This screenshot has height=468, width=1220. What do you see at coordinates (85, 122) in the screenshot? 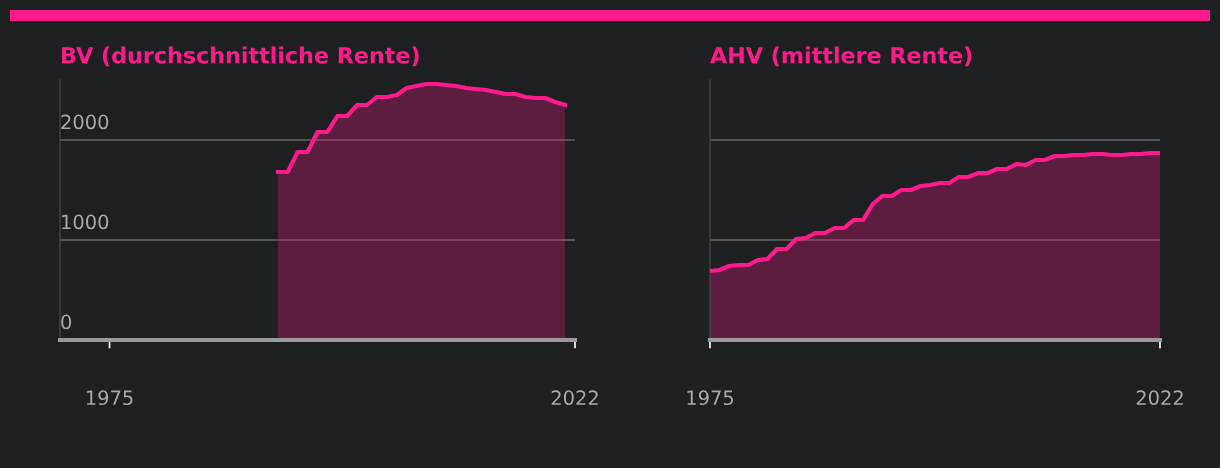
I see `y-tick-label: 2000` at bounding box center [85, 122].